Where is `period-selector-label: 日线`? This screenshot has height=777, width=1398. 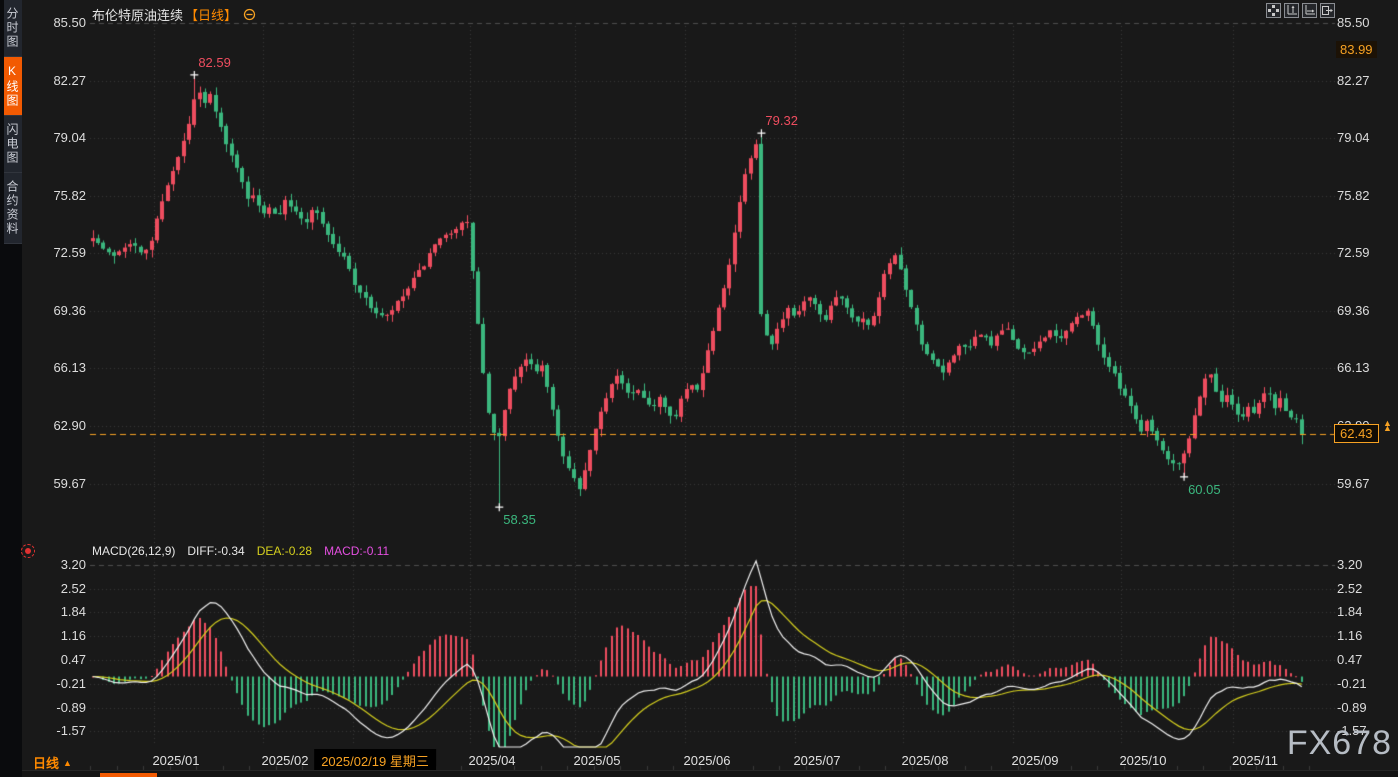
period-selector-label: 日线 is located at coordinates (46, 763).